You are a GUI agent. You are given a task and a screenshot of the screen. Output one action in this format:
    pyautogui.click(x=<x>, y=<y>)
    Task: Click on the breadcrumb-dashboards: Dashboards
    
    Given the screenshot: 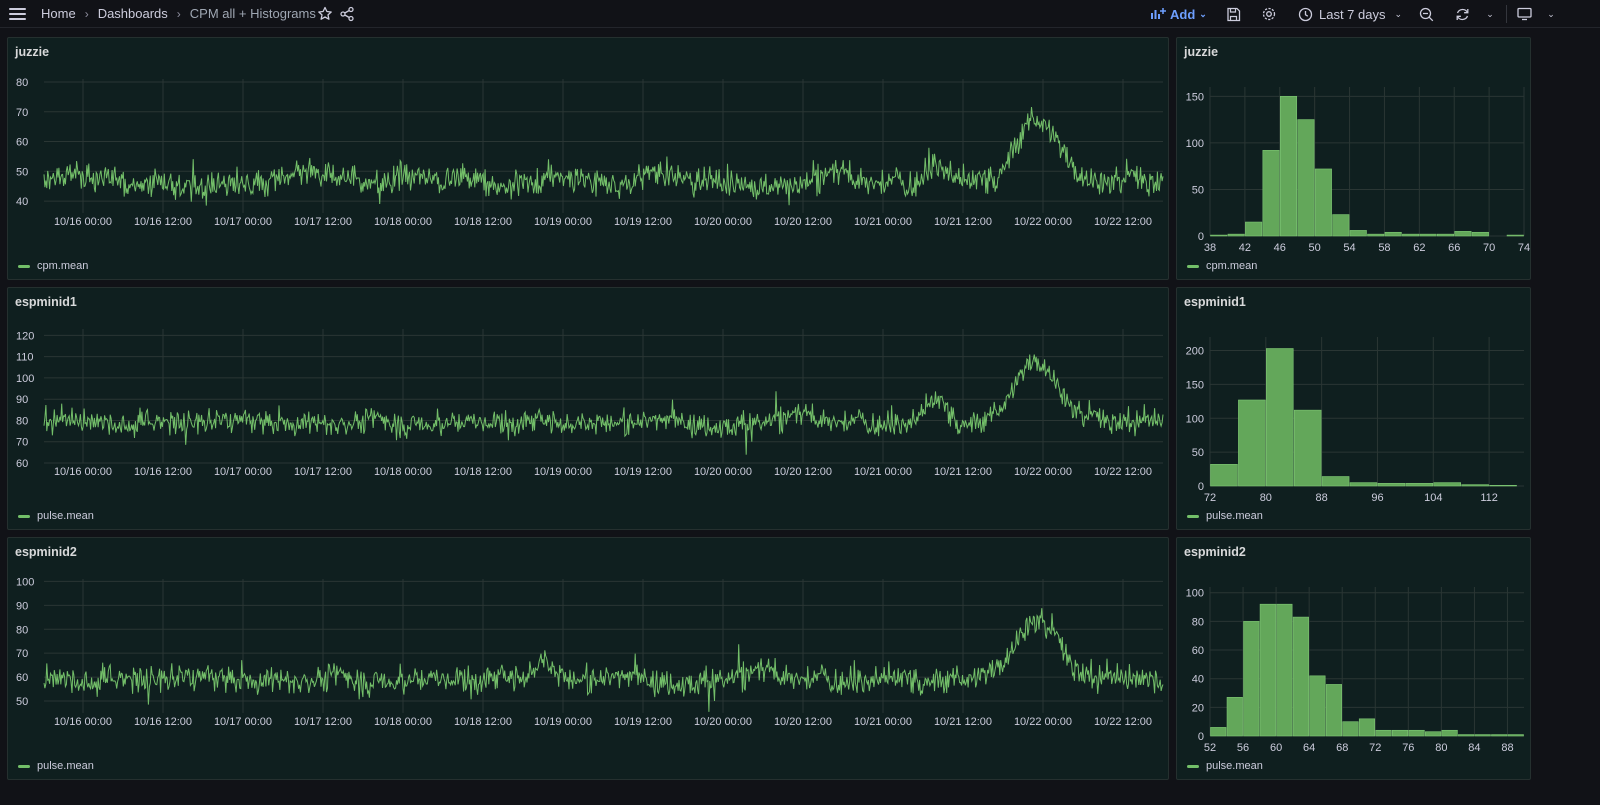 What is the action you would take?
    pyautogui.click(x=132, y=13)
    